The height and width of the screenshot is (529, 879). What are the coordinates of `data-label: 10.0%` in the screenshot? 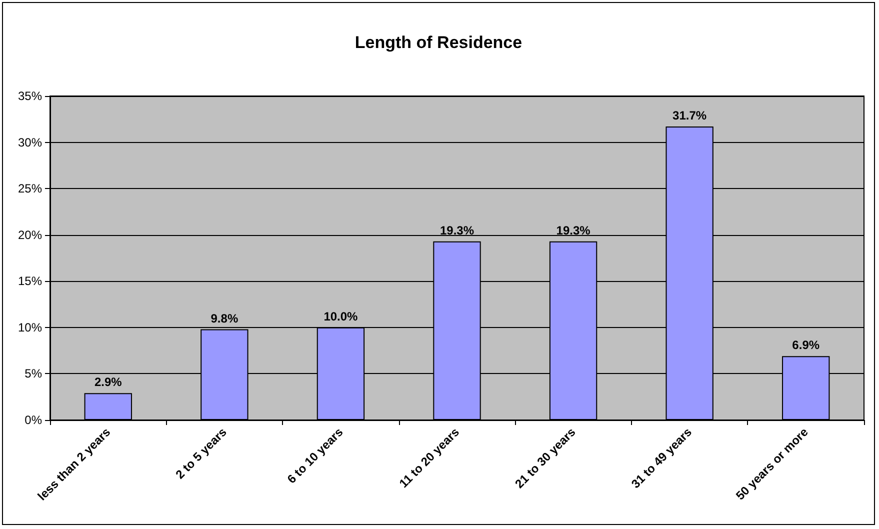 It's located at (341, 316).